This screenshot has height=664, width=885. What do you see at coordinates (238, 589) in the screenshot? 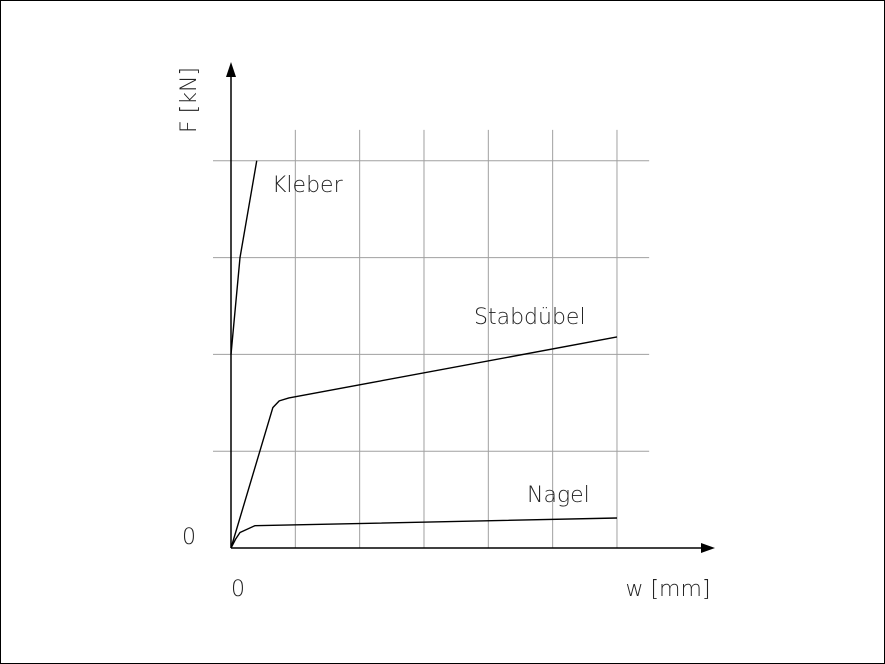
I see `x-tick-label: 0` at bounding box center [238, 589].